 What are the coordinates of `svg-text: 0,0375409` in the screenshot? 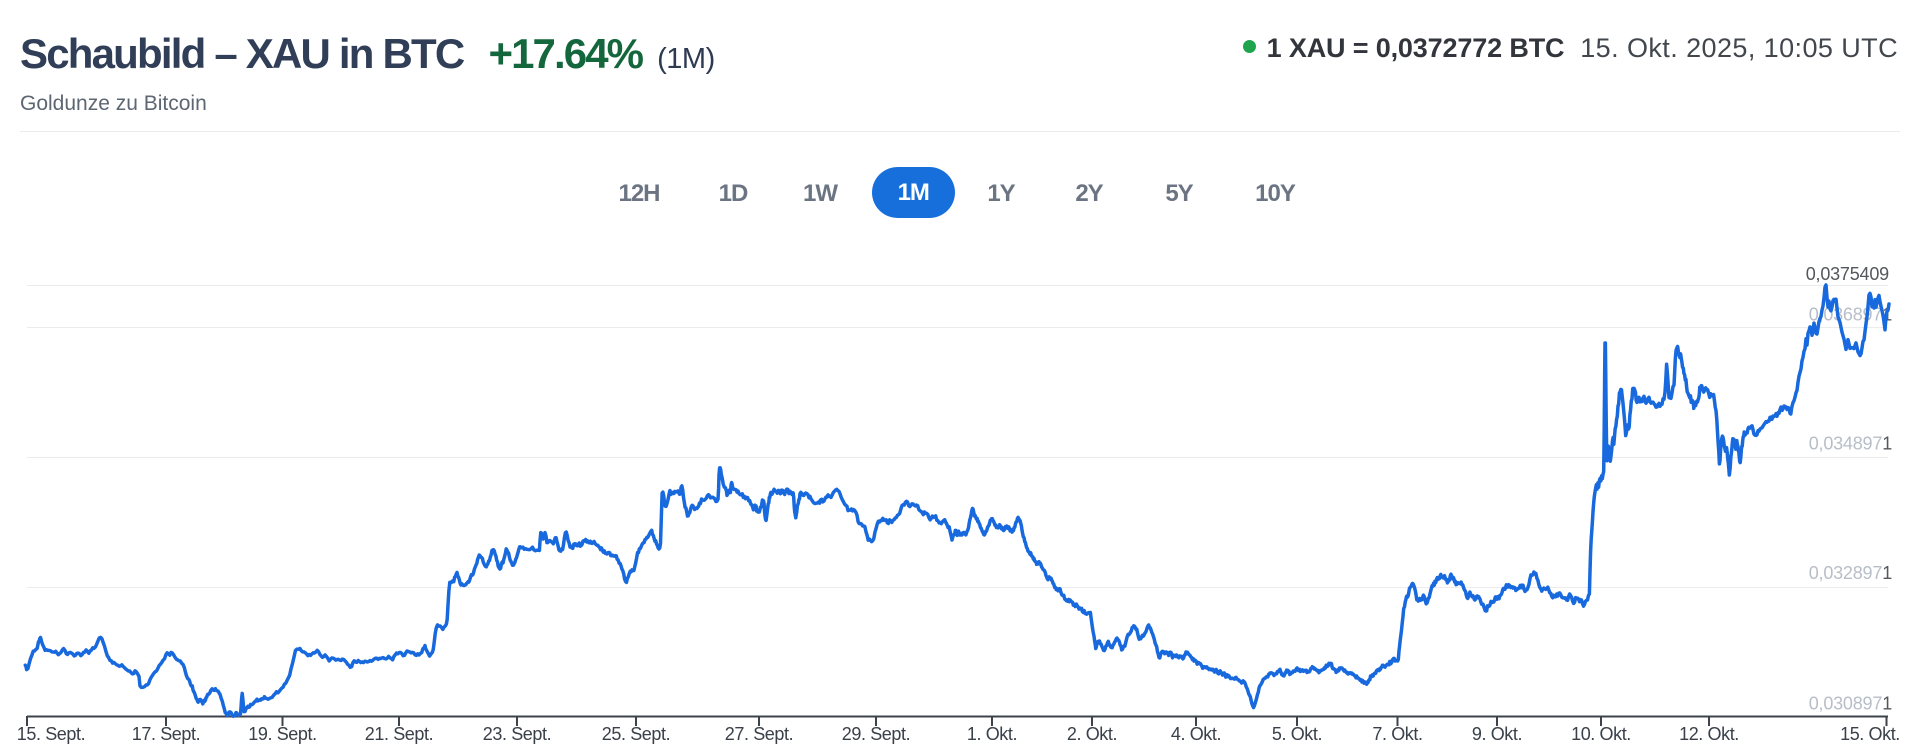 It's located at (1847, 274).